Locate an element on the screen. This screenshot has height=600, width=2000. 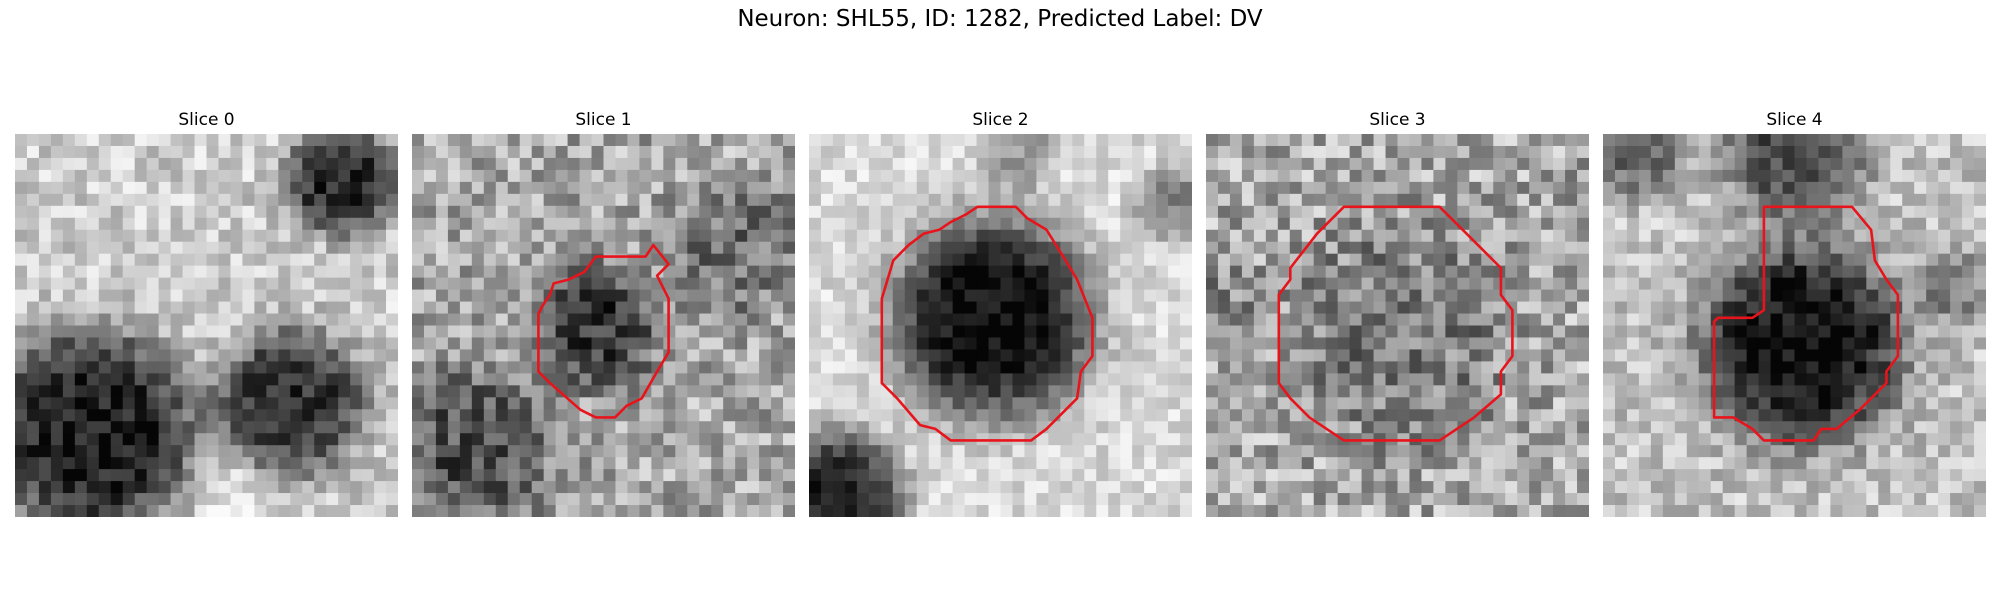
slice-title: Slice 2 is located at coordinates (1000, 120).